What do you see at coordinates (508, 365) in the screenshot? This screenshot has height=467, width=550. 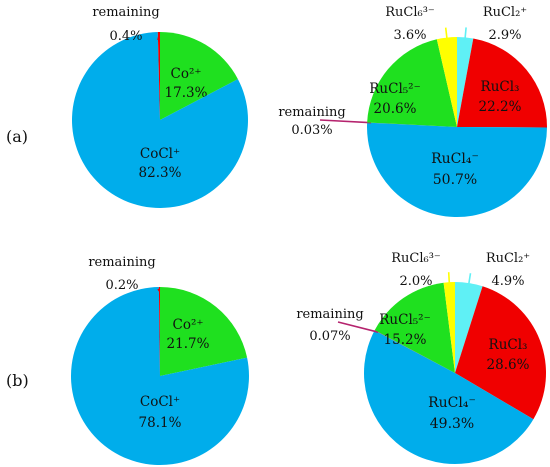 I see `slice-value-rucl3: 28.6%` at bounding box center [508, 365].